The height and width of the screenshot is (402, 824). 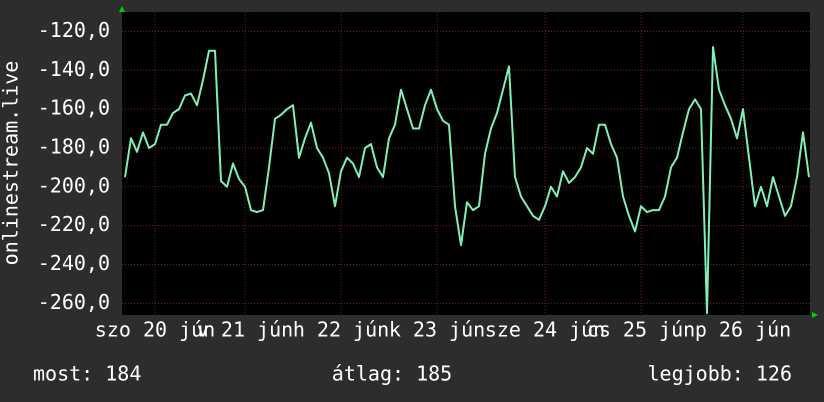 What do you see at coordinates (437, 330) in the screenshot?
I see `x-tick-label: k 23 jún` at bounding box center [437, 330].